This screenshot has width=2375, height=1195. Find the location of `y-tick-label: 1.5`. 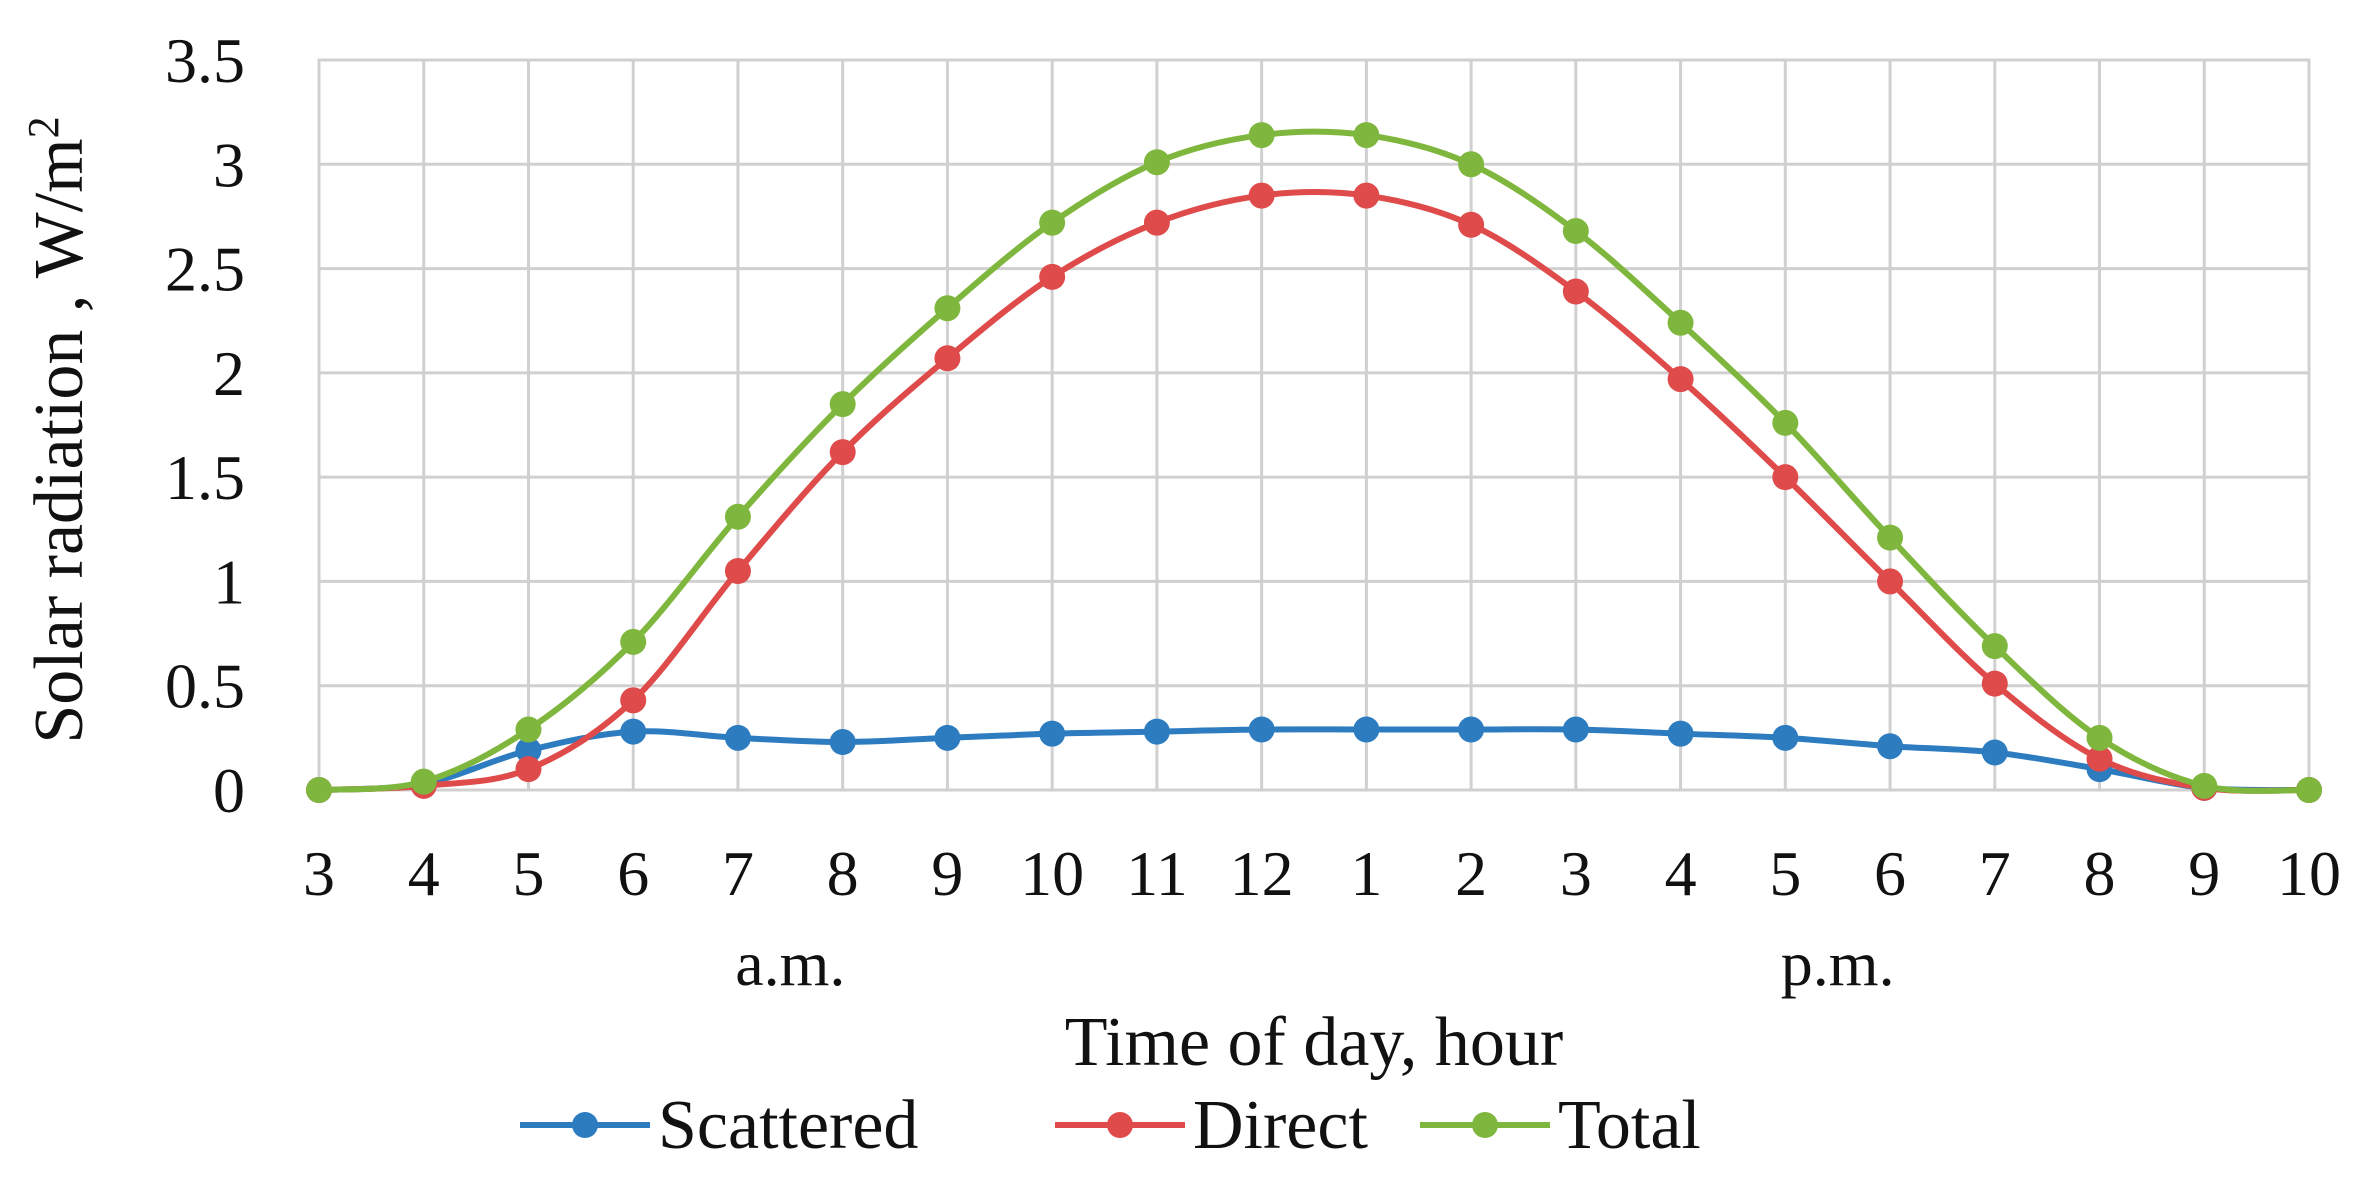

y-tick-label: 1.5 is located at coordinates (205, 477).